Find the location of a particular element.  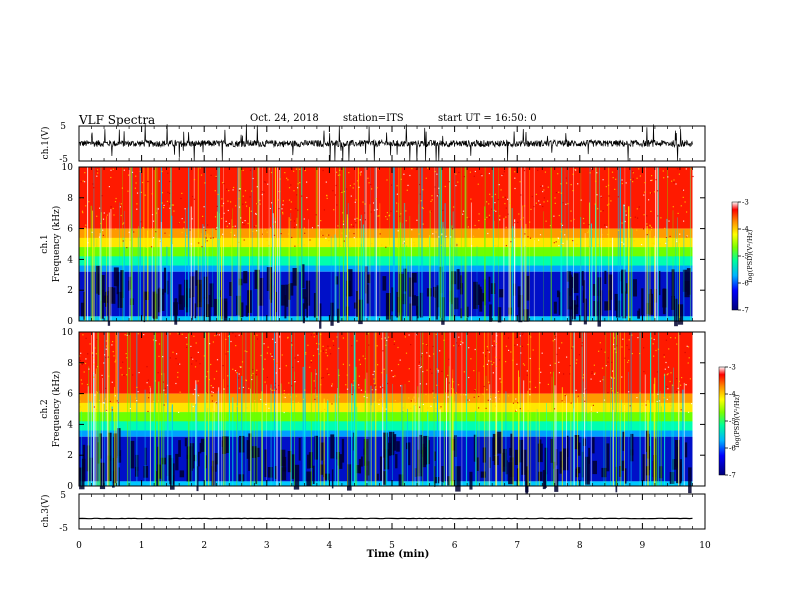

ch2-freq-ylabel: Frequency (kHz) is located at coordinates (56, 409).